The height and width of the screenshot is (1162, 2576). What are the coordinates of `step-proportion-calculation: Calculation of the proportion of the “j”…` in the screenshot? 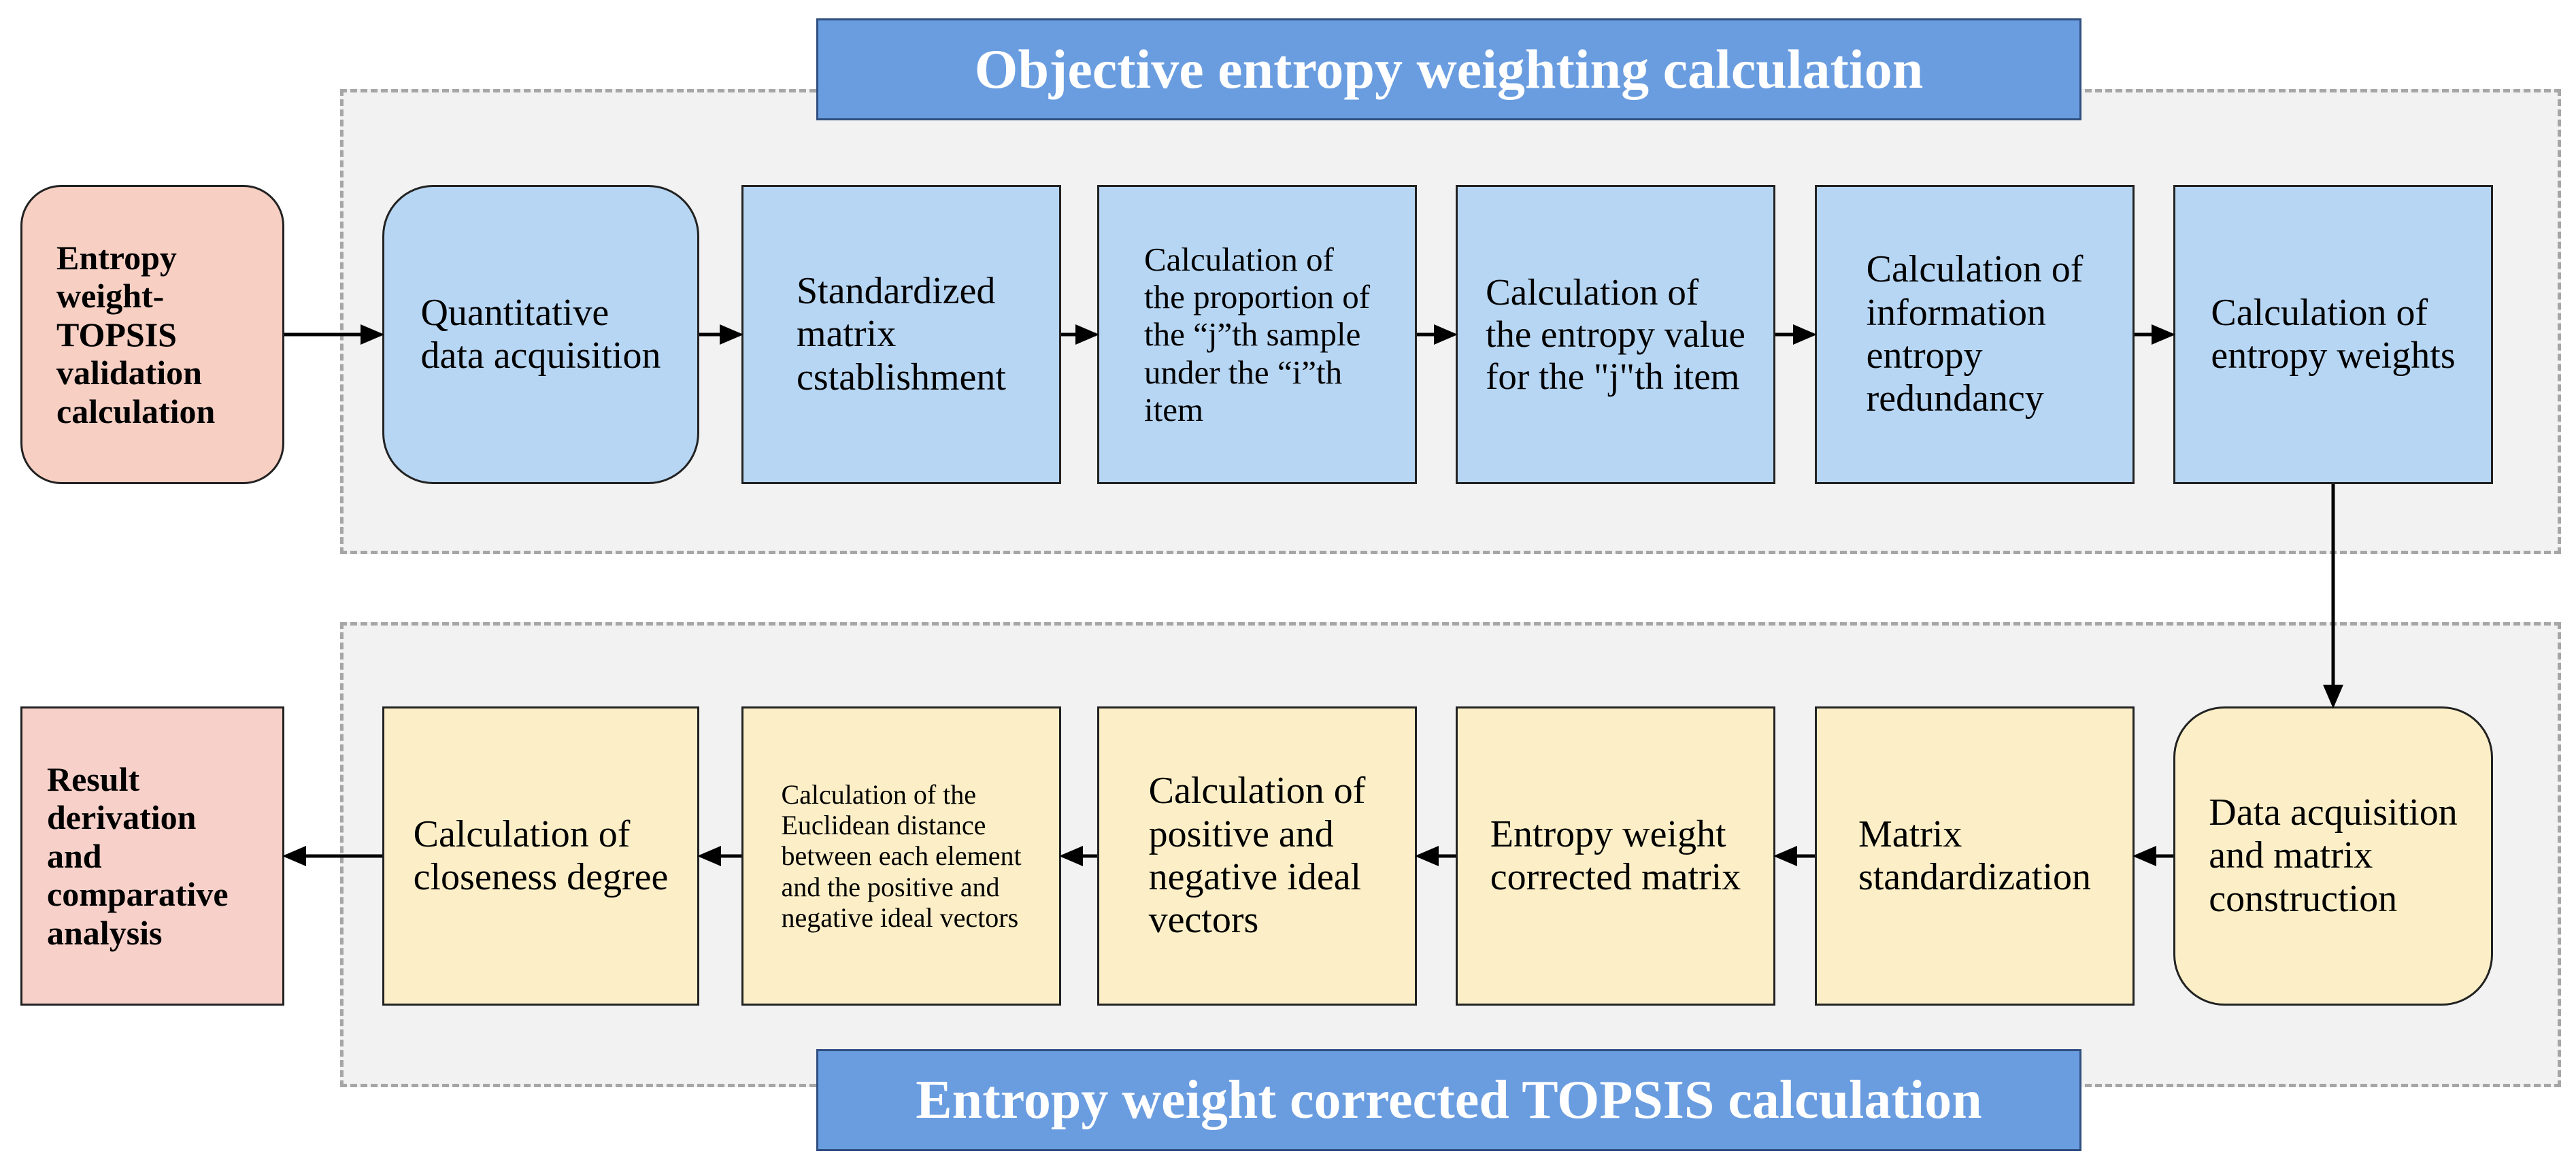 It's located at (1257, 334).